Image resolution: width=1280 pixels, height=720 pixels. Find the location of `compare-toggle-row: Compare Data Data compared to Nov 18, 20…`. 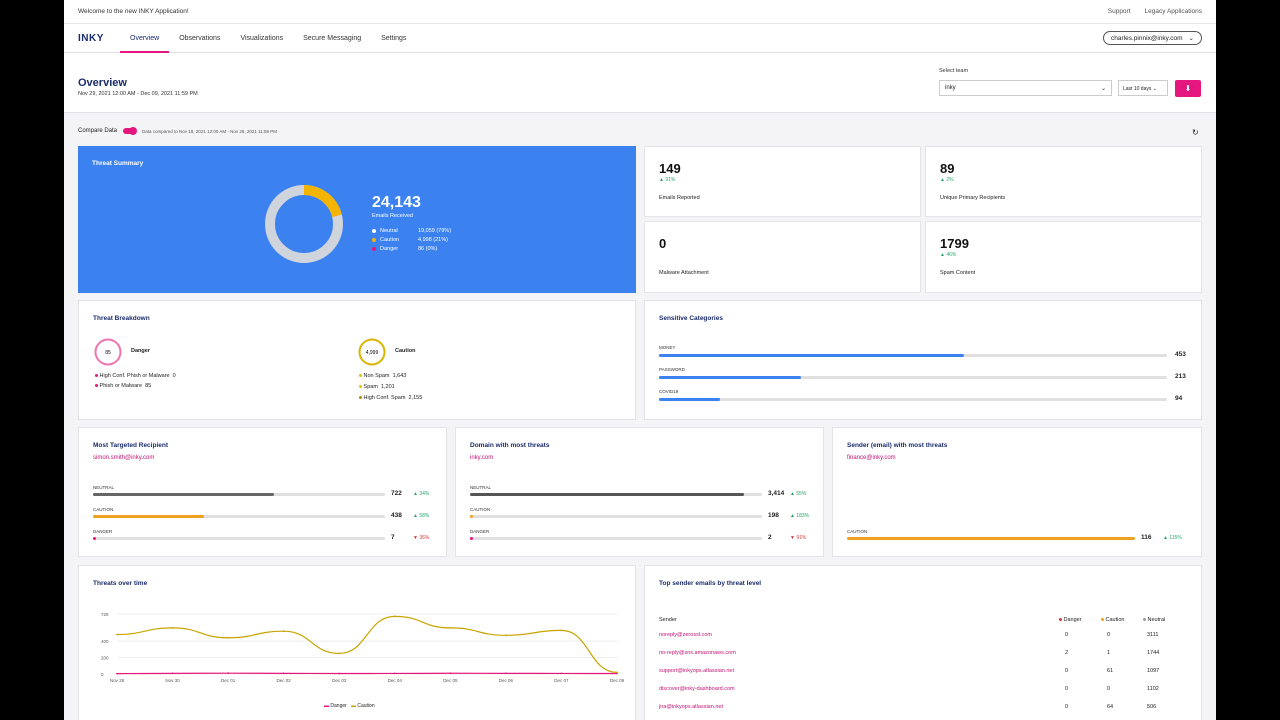

compare-toggle-row: Compare Data Data compared to Nov 18, 20… is located at coordinates (177, 131).